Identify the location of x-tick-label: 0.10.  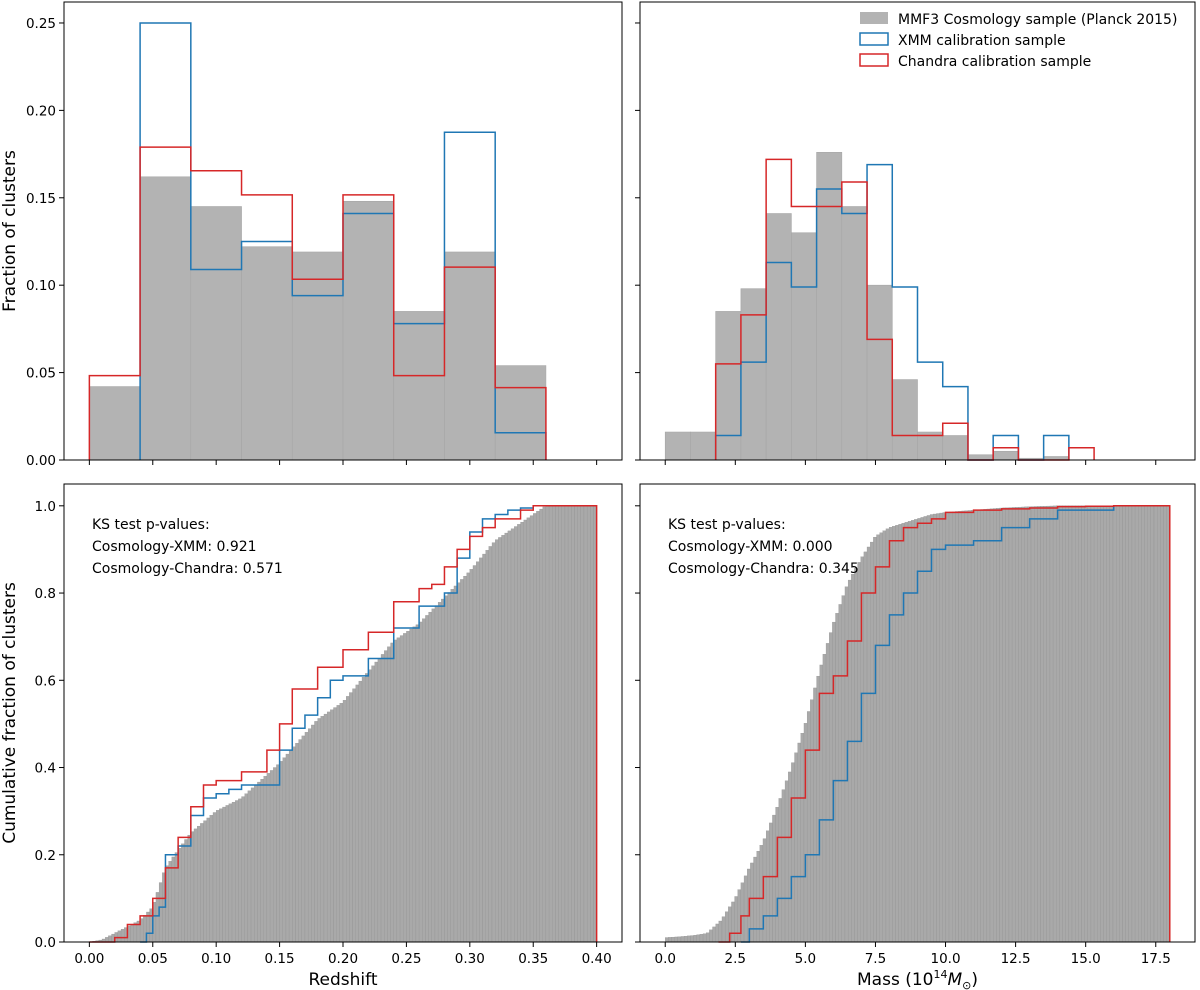
(216, 959).